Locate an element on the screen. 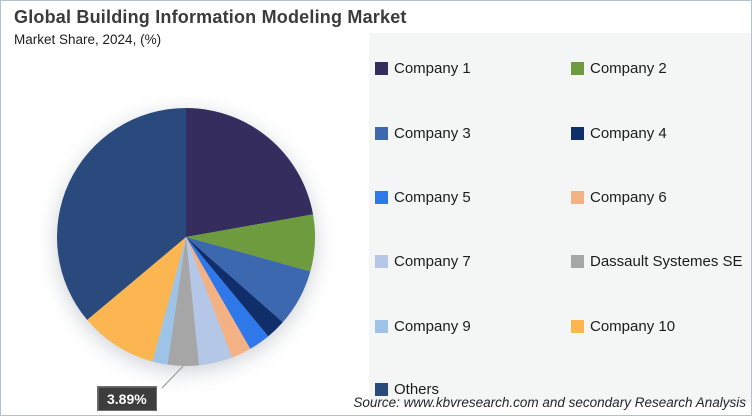  legend-item-company-2: Company 2 is located at coordinates (619, 68).